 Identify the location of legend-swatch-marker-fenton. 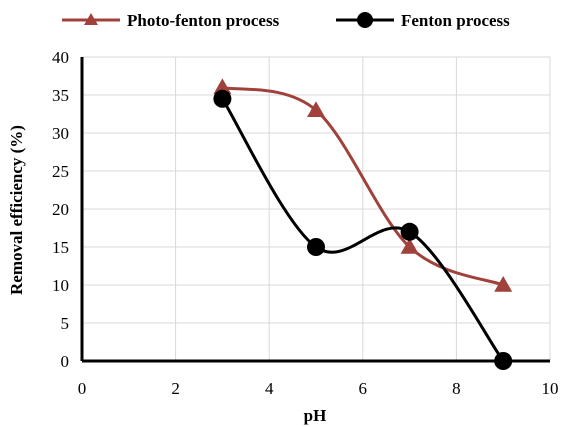
(365, 20).